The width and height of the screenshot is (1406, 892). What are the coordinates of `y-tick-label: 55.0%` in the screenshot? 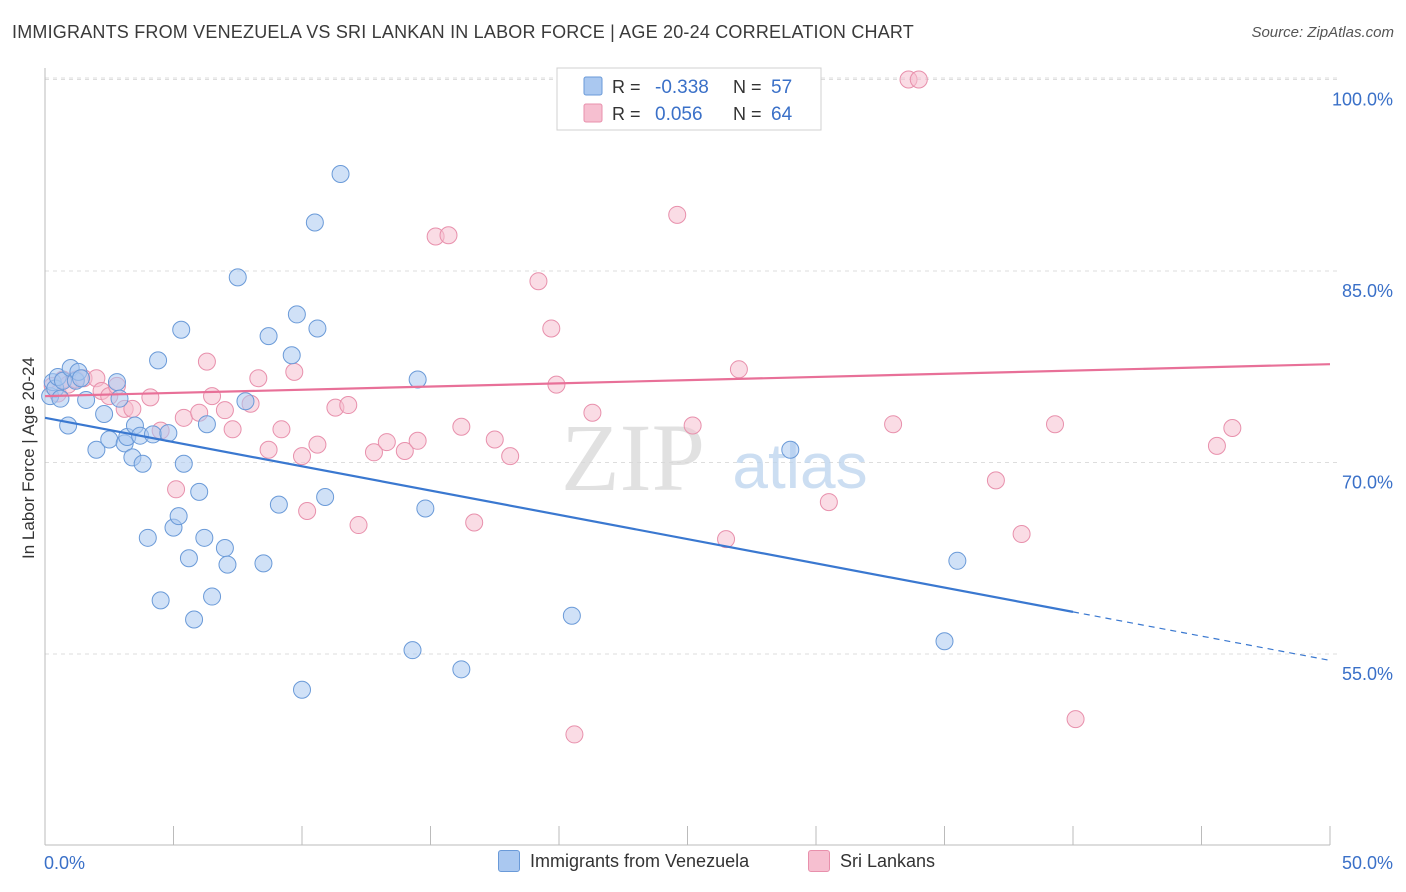 It's located at (1367, 674).